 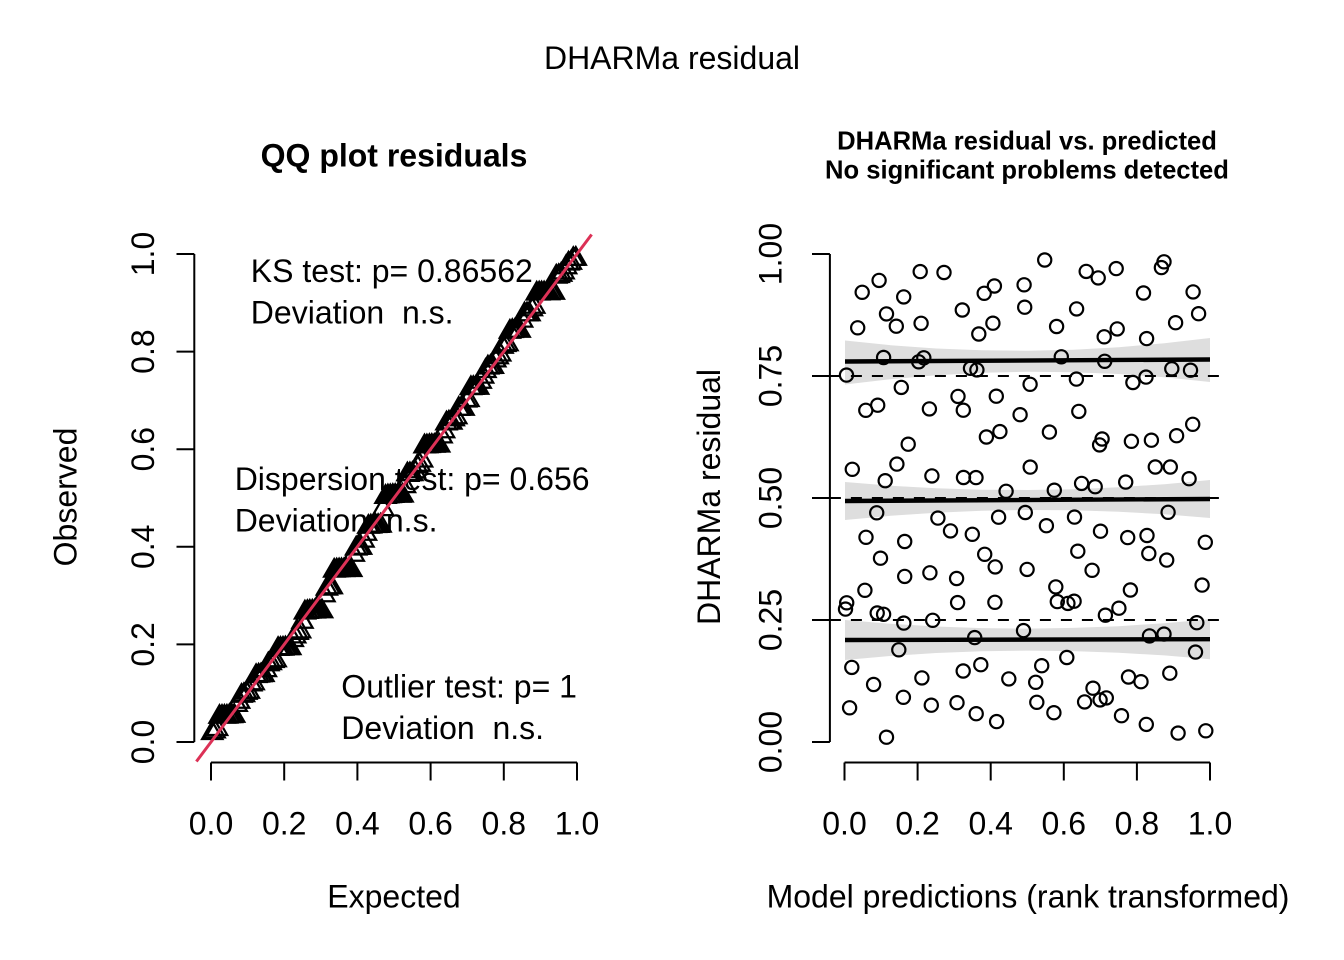 I want to click on svg-text: Expected, so click(x=393, y=897).